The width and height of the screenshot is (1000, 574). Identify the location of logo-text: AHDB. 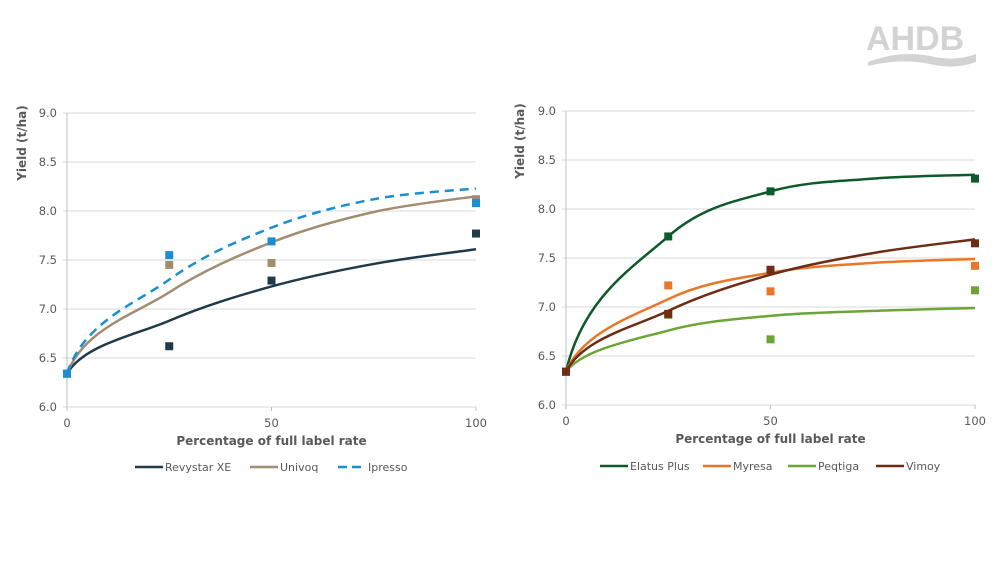
(915, 39).